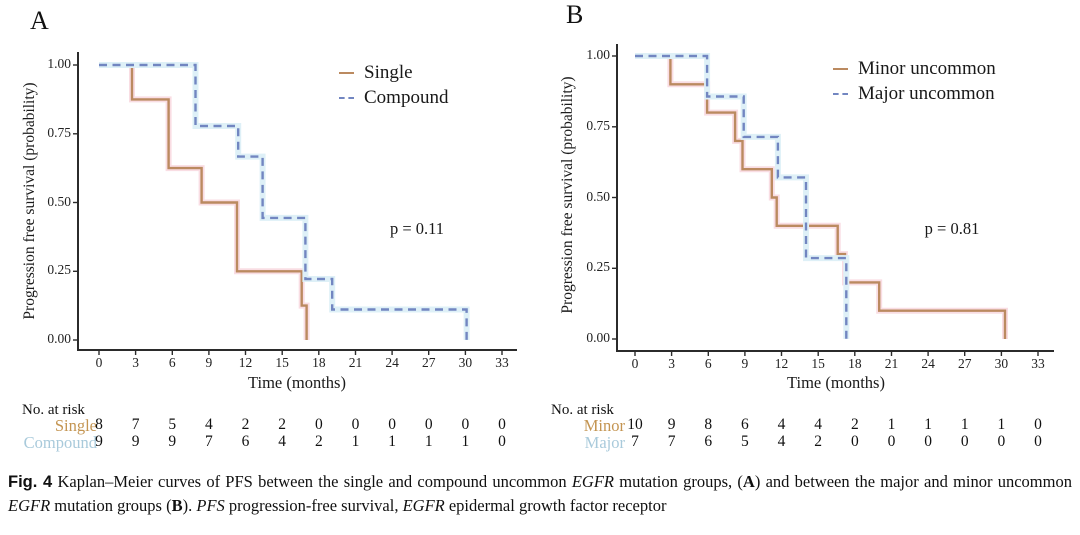 This screenshot has width=1080, height=535. What do you see at coordinates (840, 68) in the screenshot?
I see `minor-uncommon-line-key-icon` at bounding box center [840, 68].